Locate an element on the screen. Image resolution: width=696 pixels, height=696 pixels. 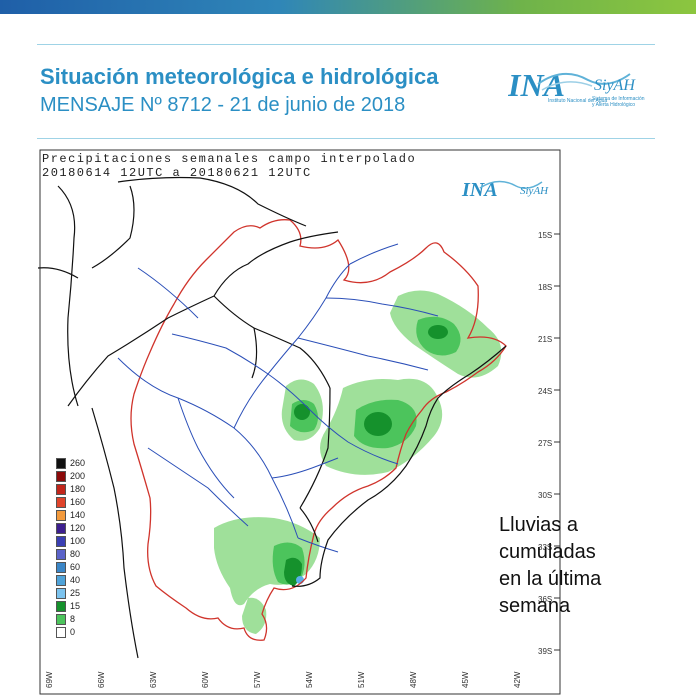
lat-label: 36S is located at coordinates (545, 599).